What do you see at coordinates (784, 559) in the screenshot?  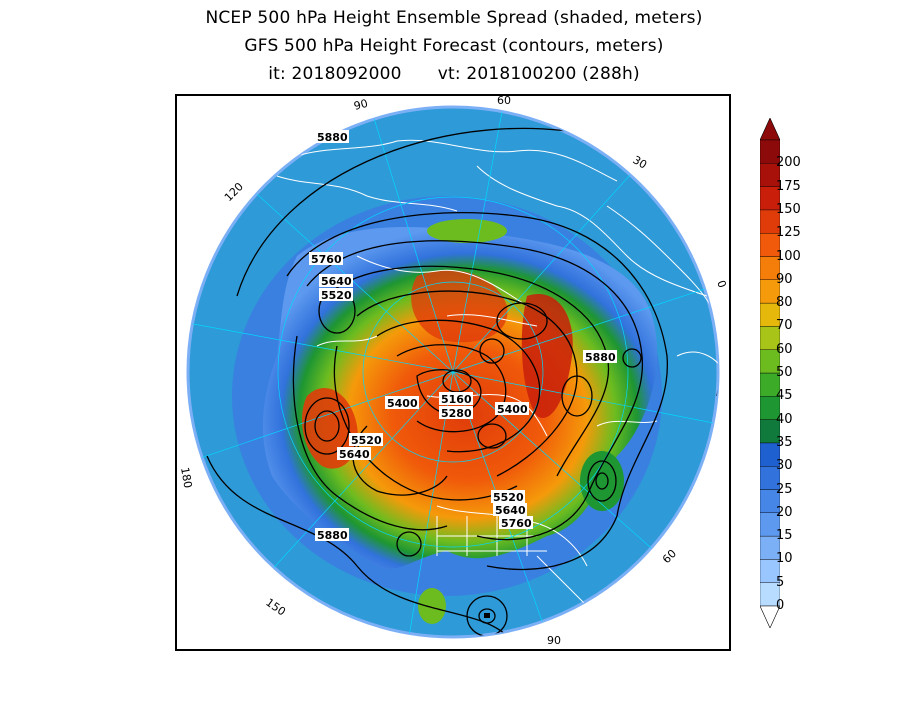 I see `colorbar-tick-label: 10` at bounding box center [784, 559].